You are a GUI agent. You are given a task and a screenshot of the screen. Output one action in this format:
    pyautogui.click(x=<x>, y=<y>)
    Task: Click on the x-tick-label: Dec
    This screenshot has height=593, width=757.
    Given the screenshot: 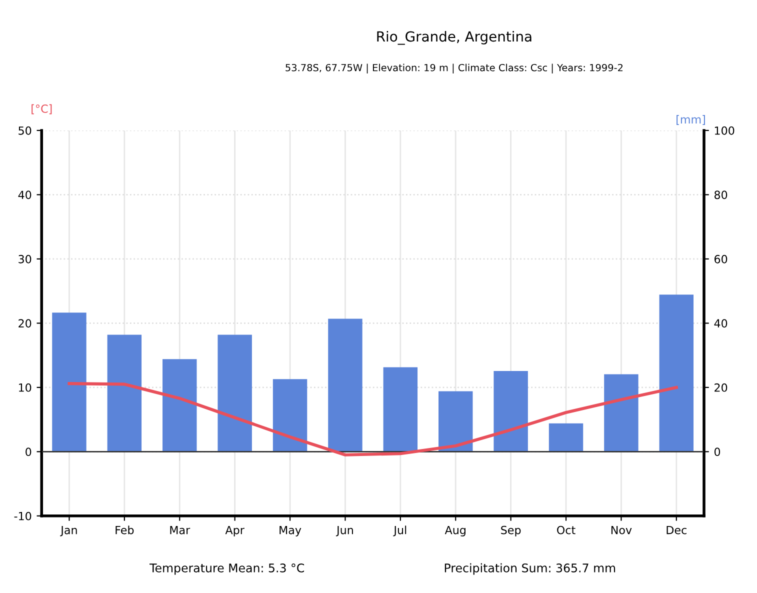 What is the action you would take?
    pyautogui.click(x=676, y=530)
    